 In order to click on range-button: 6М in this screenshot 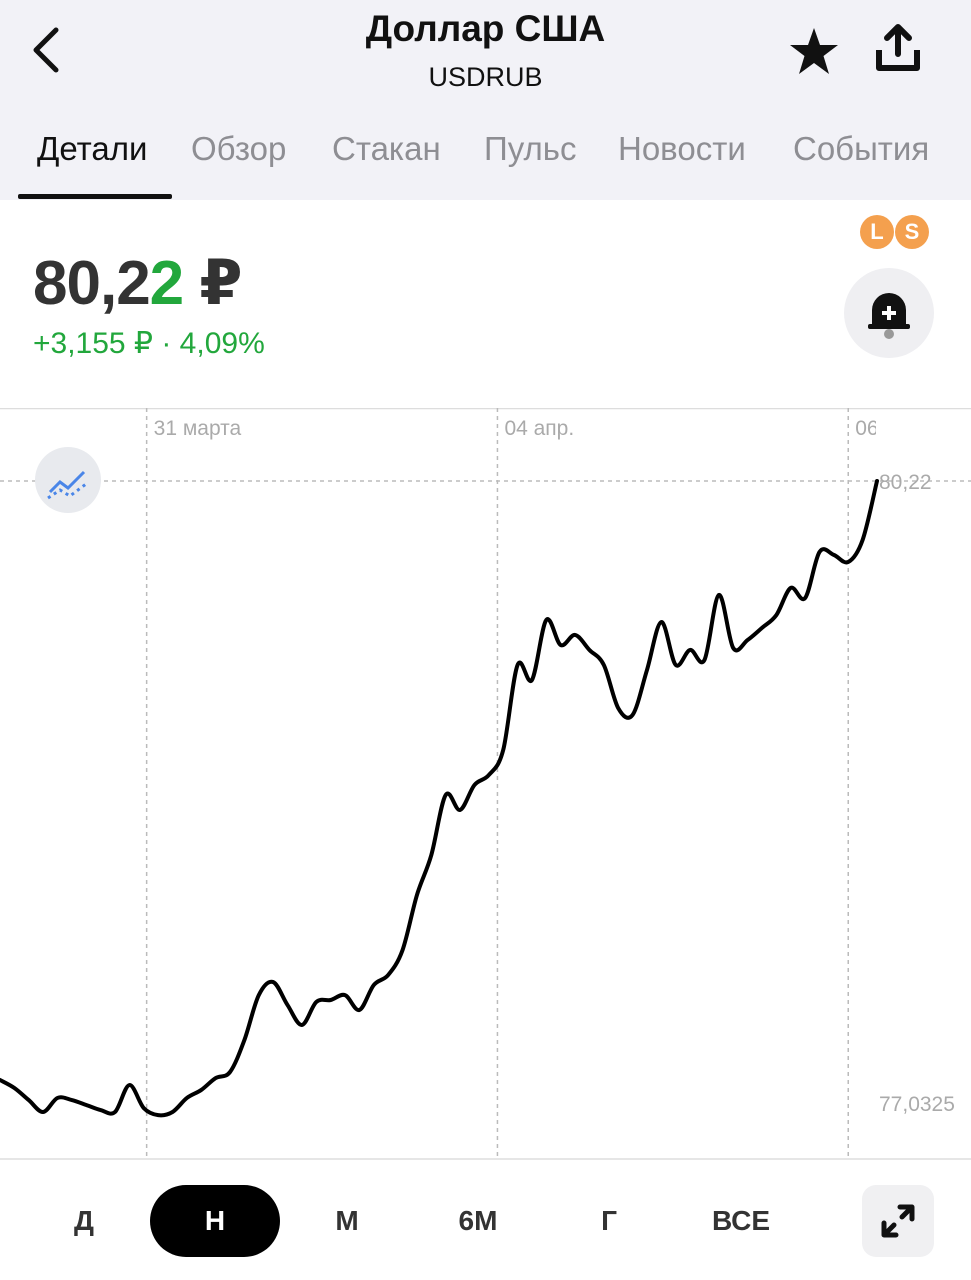, I will do `click(478, 1220)`.